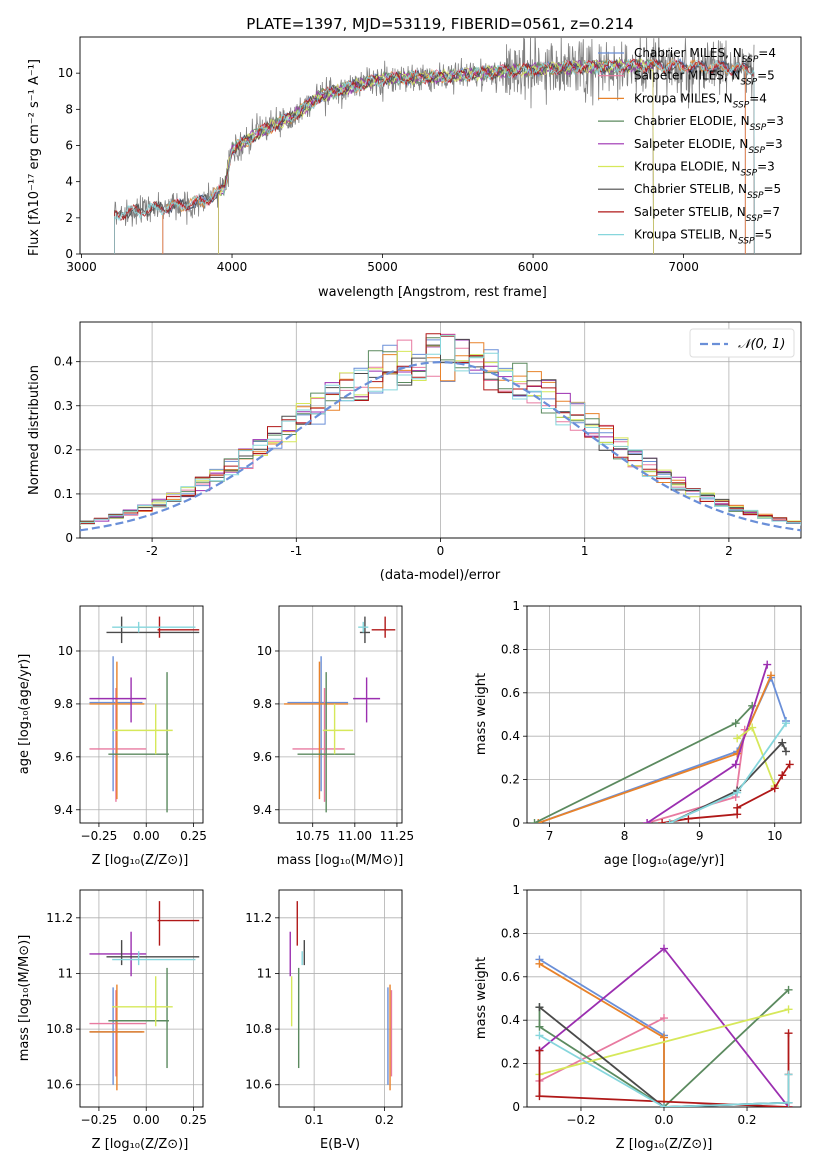 The width and height of the screenshot is (819, 1170). I want to click on z-mass-ytick-label: 10.6, so click(59, 1085).